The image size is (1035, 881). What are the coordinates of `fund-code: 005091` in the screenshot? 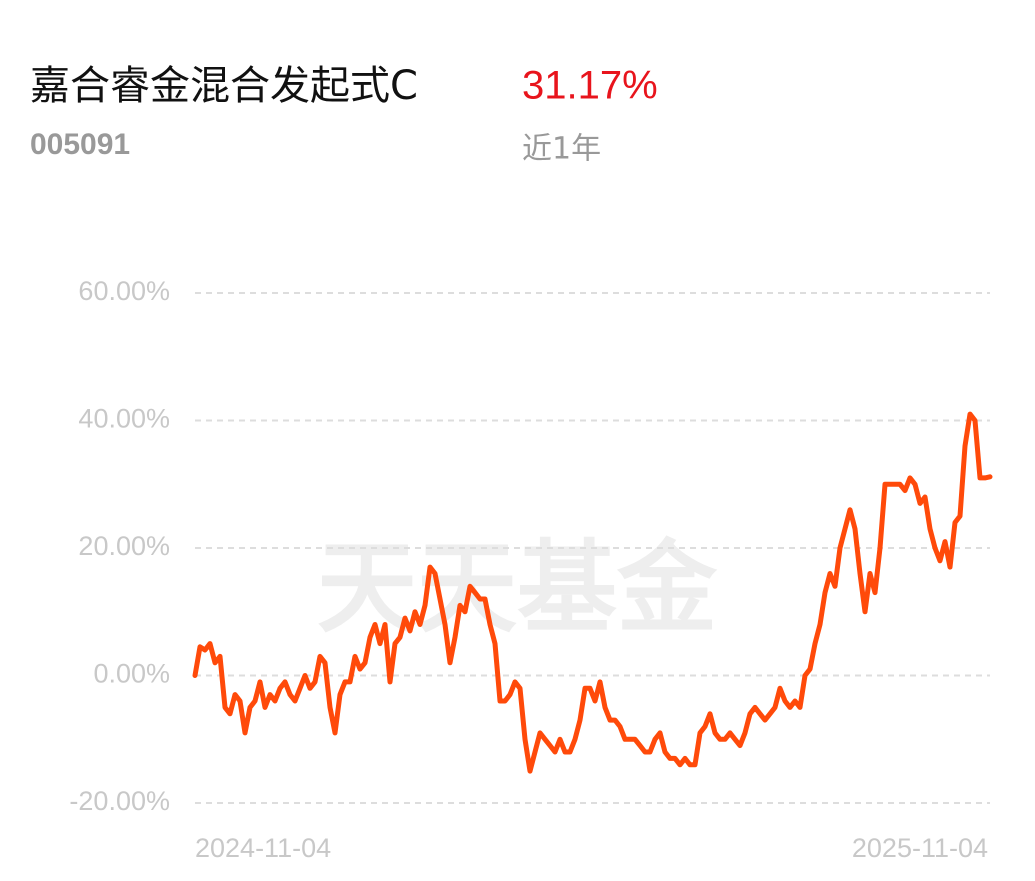 It's located at (80, 144).